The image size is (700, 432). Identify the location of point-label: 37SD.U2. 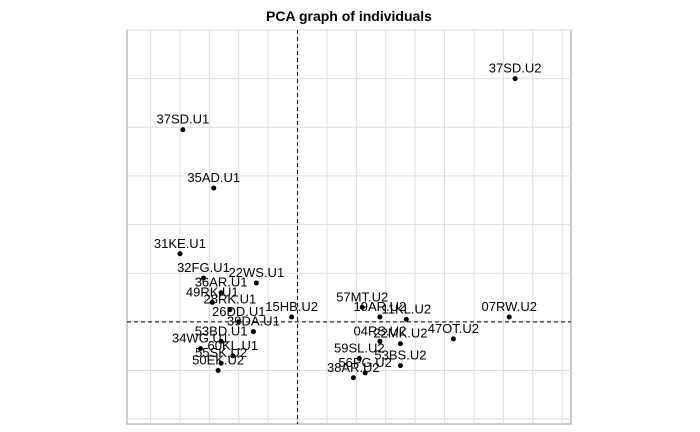
(515, 68).